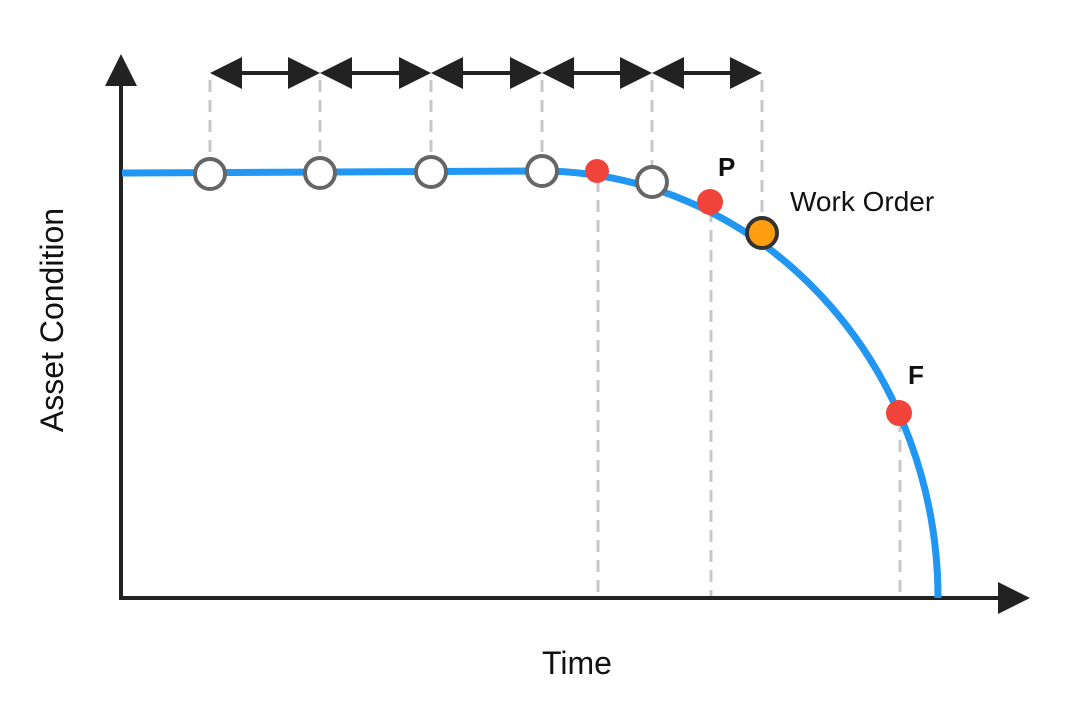 This screenshot has width=1083, height=711. I want to click on y-axis-label: Asset Condition, so click(52, 320).